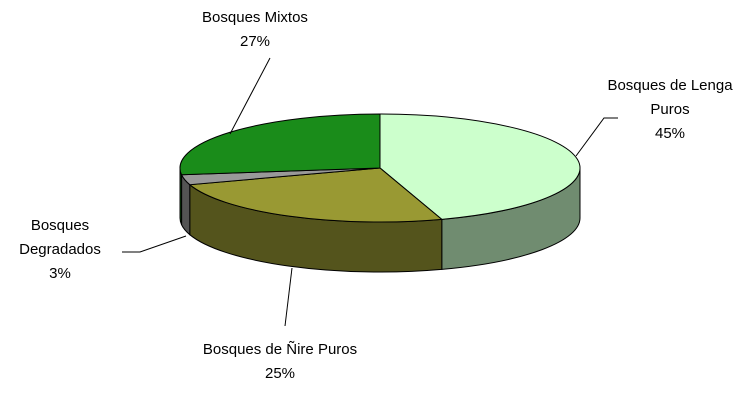 This screenshot has width=737, height=410. What do you see at coordinates (255, 30) in the screenshot?
I see `slice-label: Bosques Mixtos 27%` at bounding box center [255, 30].